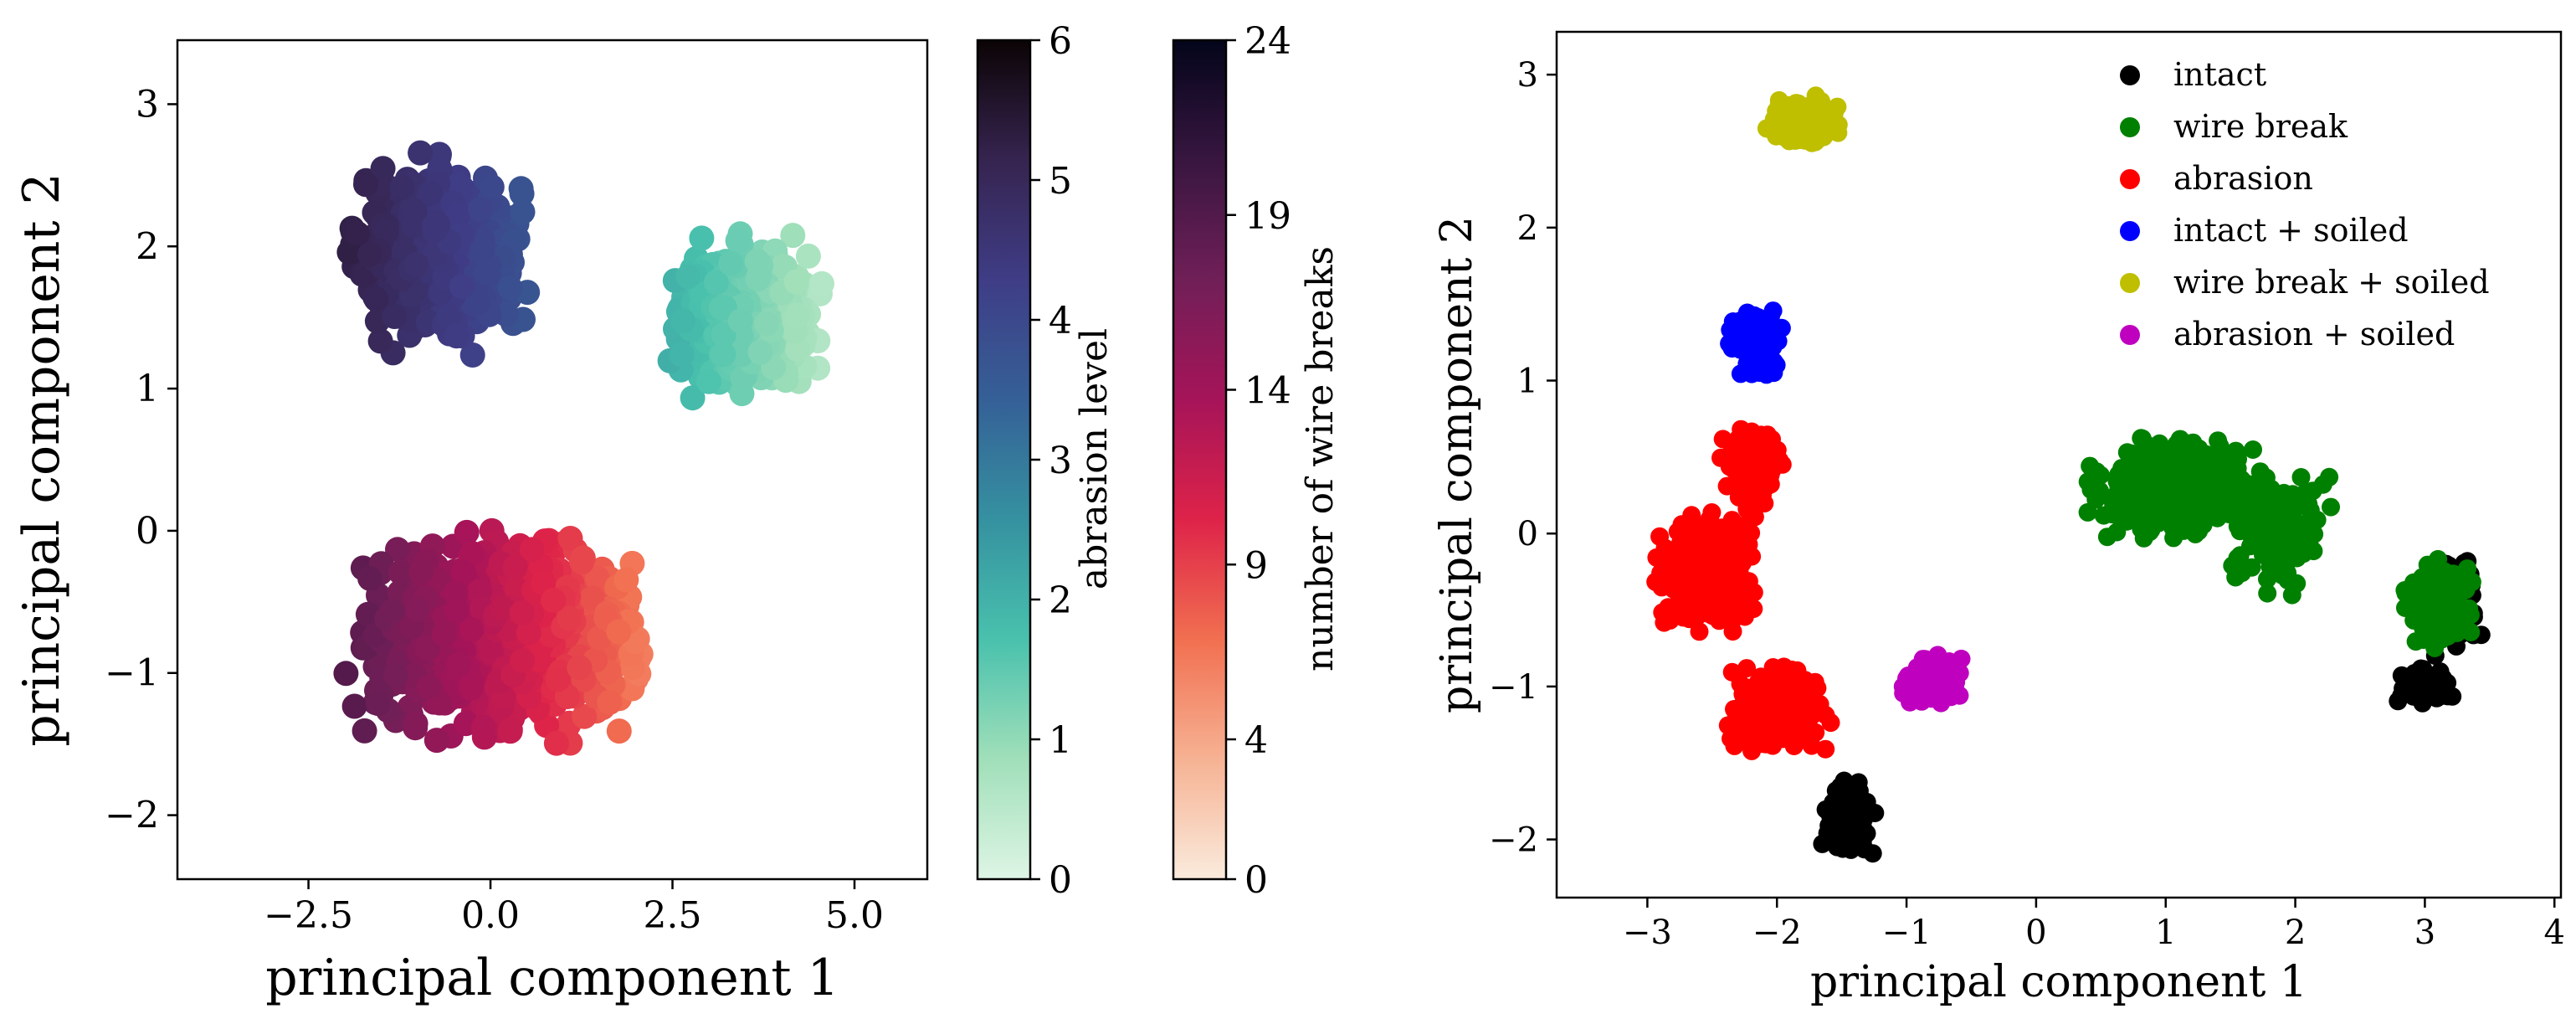 The image size is (2576, 1019). What do you see at coordinates (132, 816) in the screenshot?
I see `y-tick-label: −2` at bounding box center [132, 816].